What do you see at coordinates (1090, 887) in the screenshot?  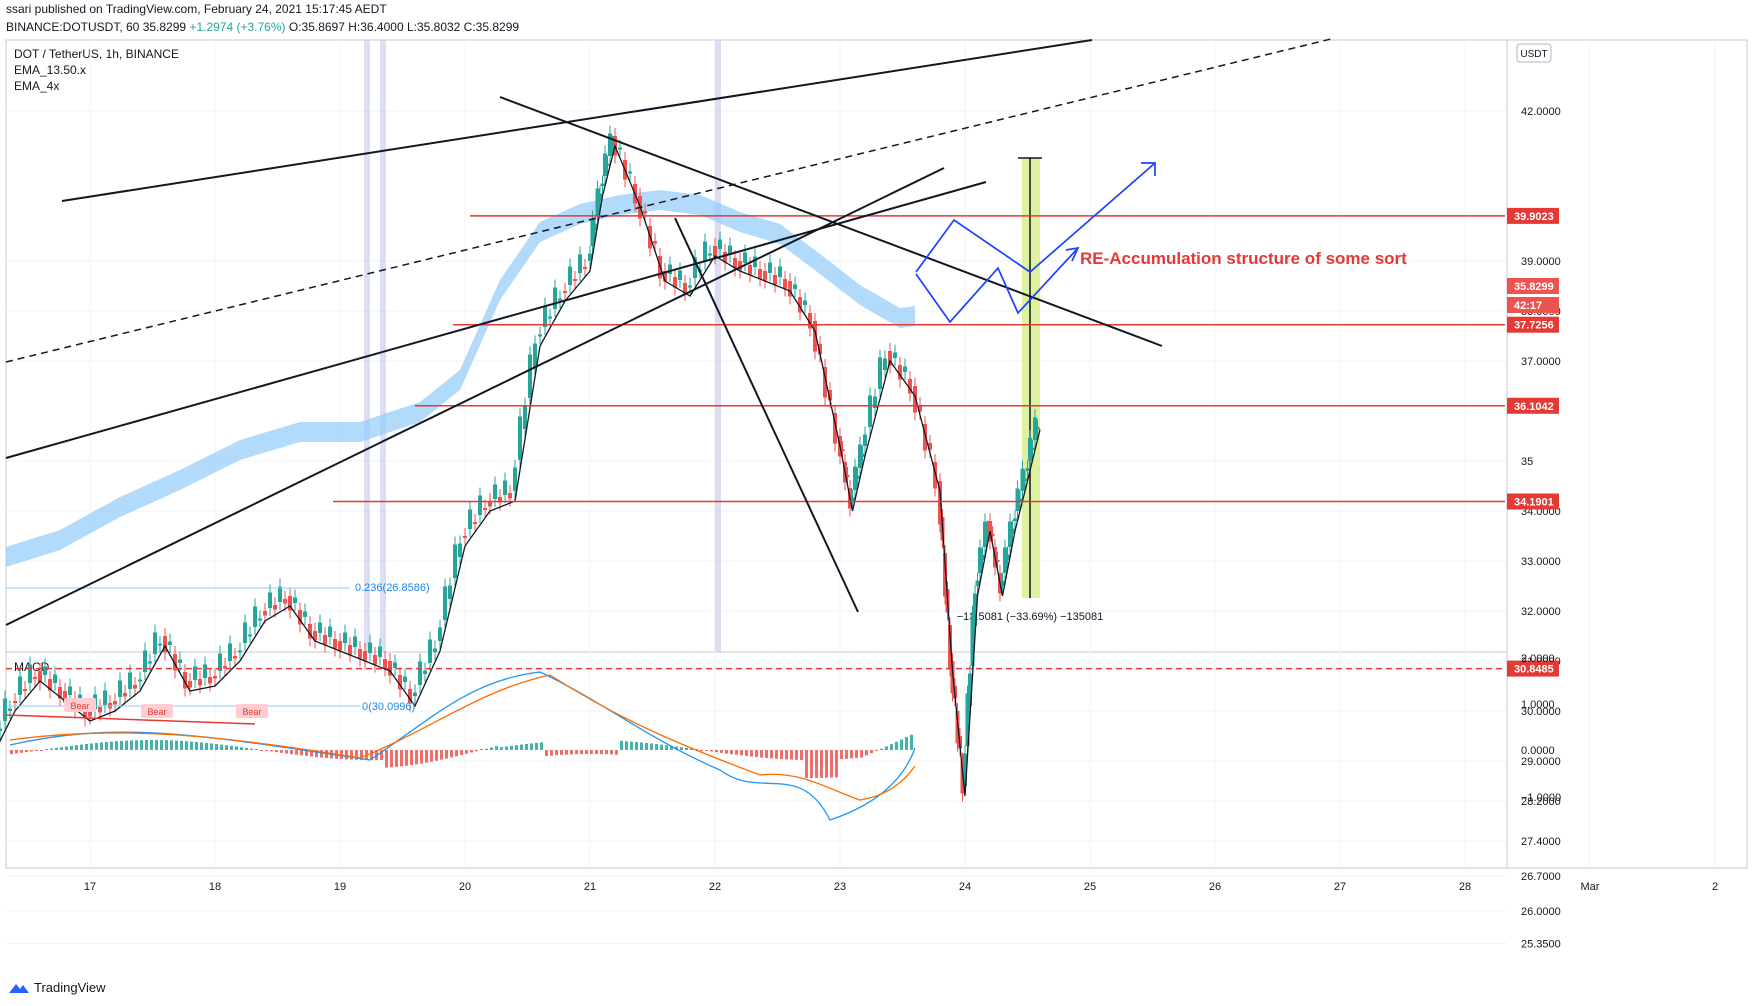 I see `time-tick-label: 25` at bounding box center [1090, 887].